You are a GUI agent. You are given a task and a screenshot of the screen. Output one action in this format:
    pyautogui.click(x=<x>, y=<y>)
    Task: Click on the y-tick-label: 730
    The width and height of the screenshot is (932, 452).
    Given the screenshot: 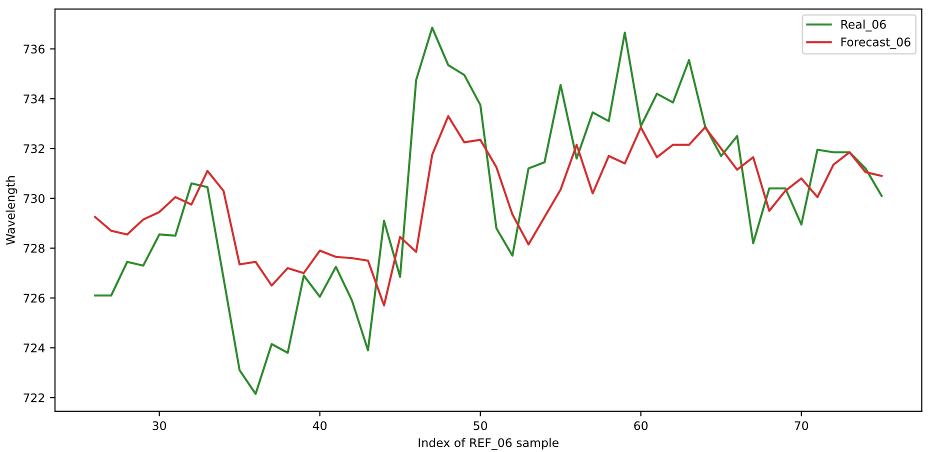 What is the action you would take?
    pyautogui.click(x=34, y=198)
    